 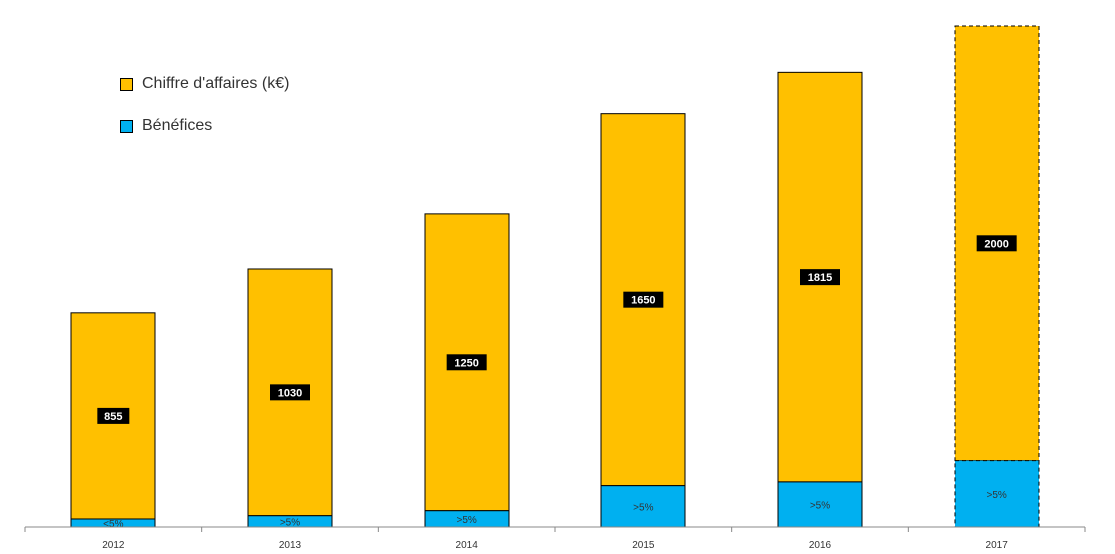 I want to click on data-label-revenue-2016: 1815, so click(x=820, y=278).